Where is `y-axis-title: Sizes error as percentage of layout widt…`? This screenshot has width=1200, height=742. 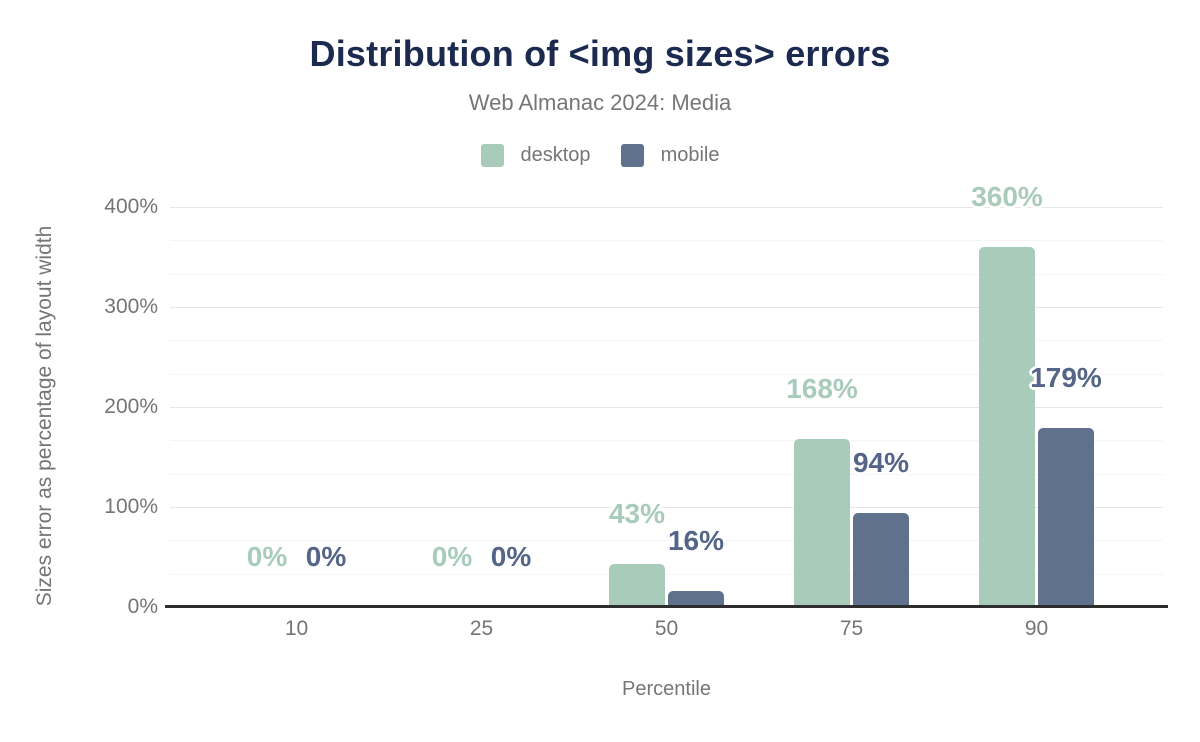
y-axis-title: Sizes error as percentage of layout widt… is located at coordinates (44, 416).